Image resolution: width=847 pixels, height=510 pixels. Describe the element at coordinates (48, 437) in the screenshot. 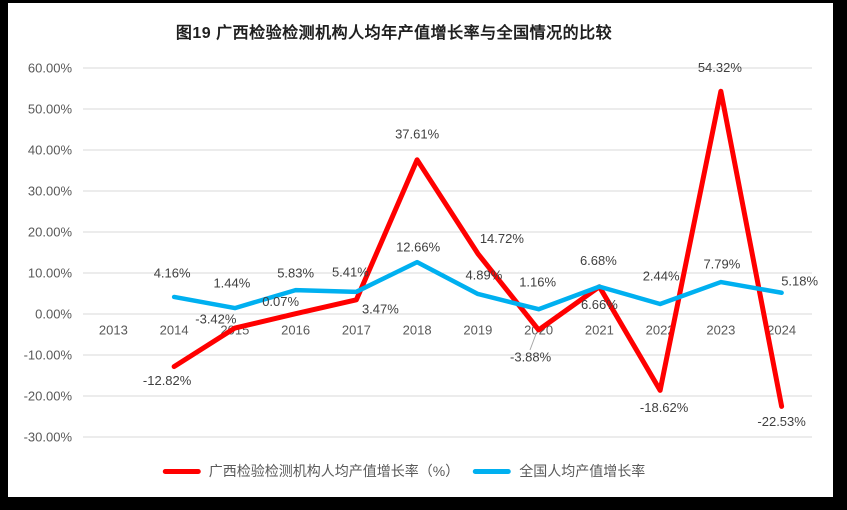

I see `y-tick-label: -30.00%` at that location.